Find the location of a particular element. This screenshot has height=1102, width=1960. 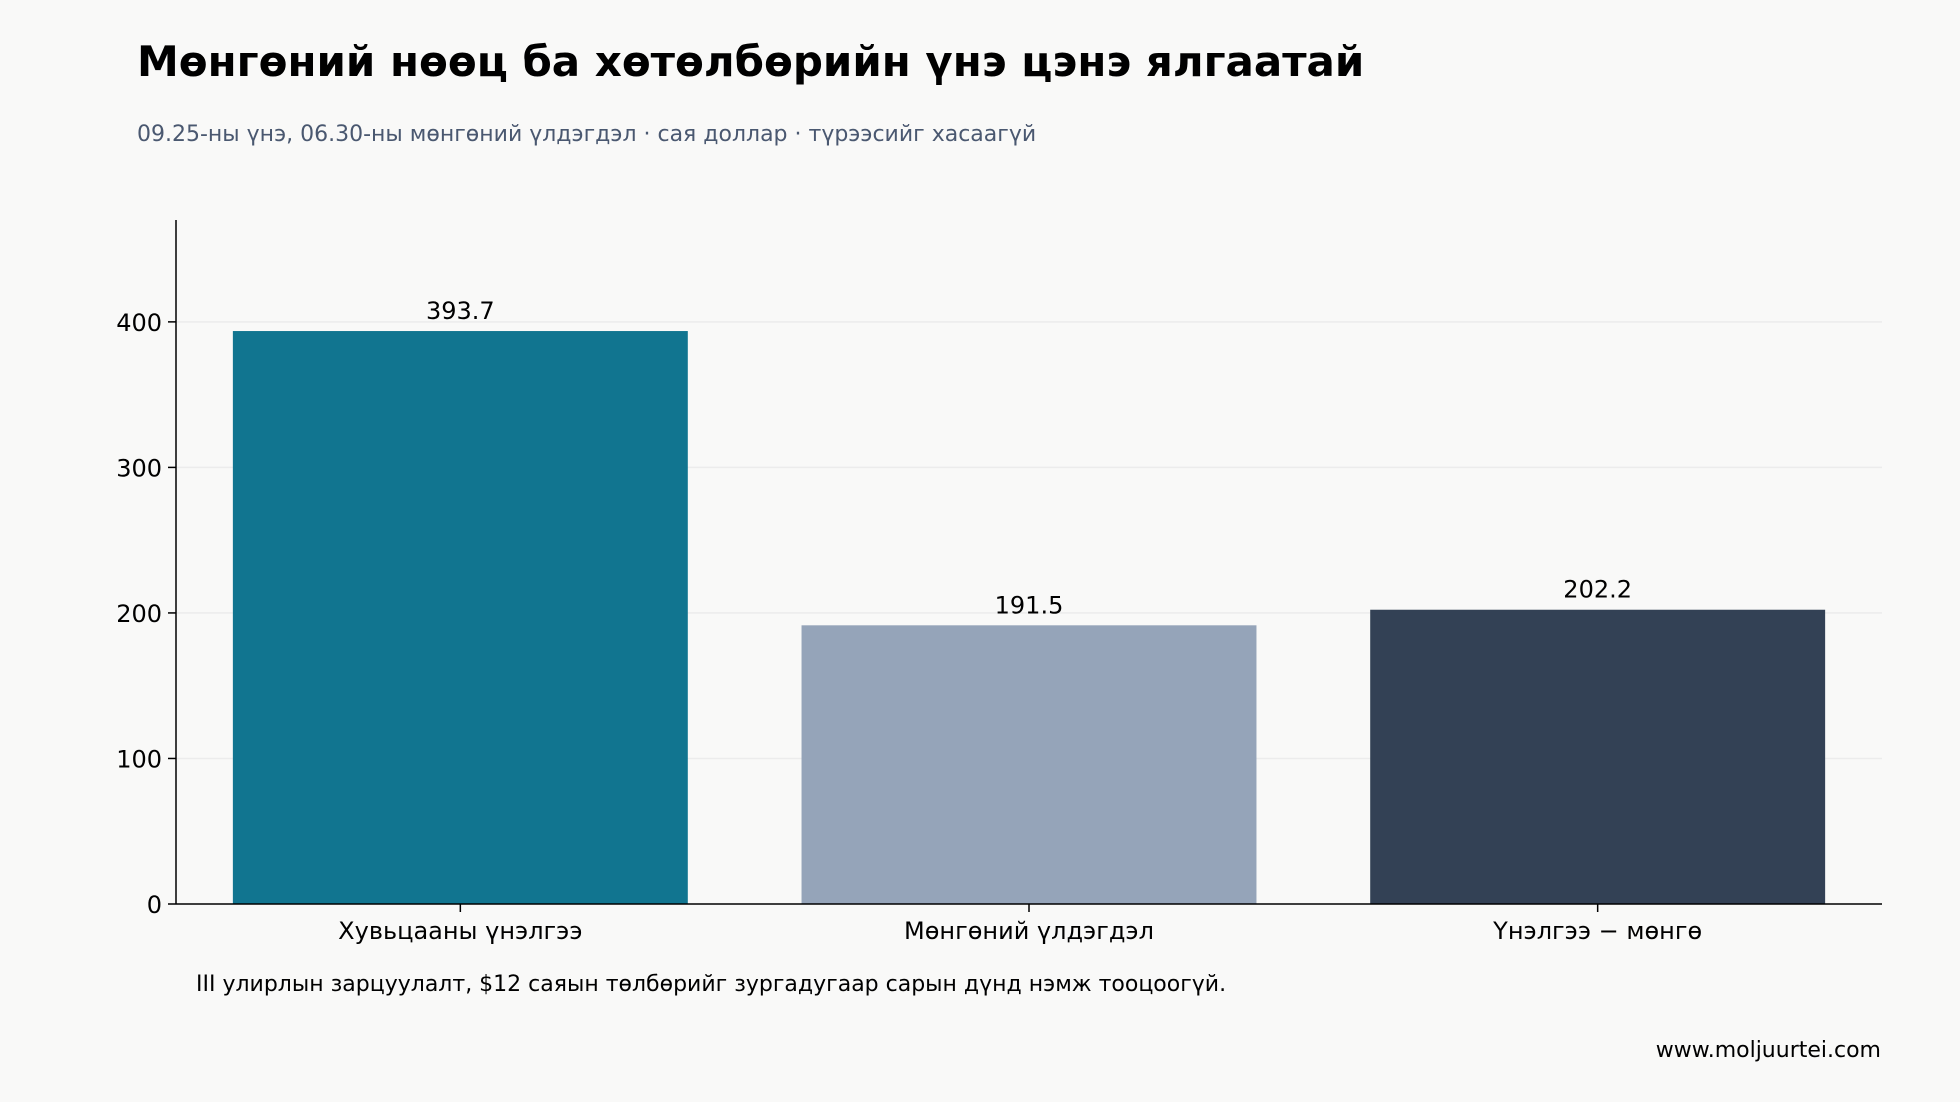

bar-value-label: 191.5 is located at coordinates (1029, 605).